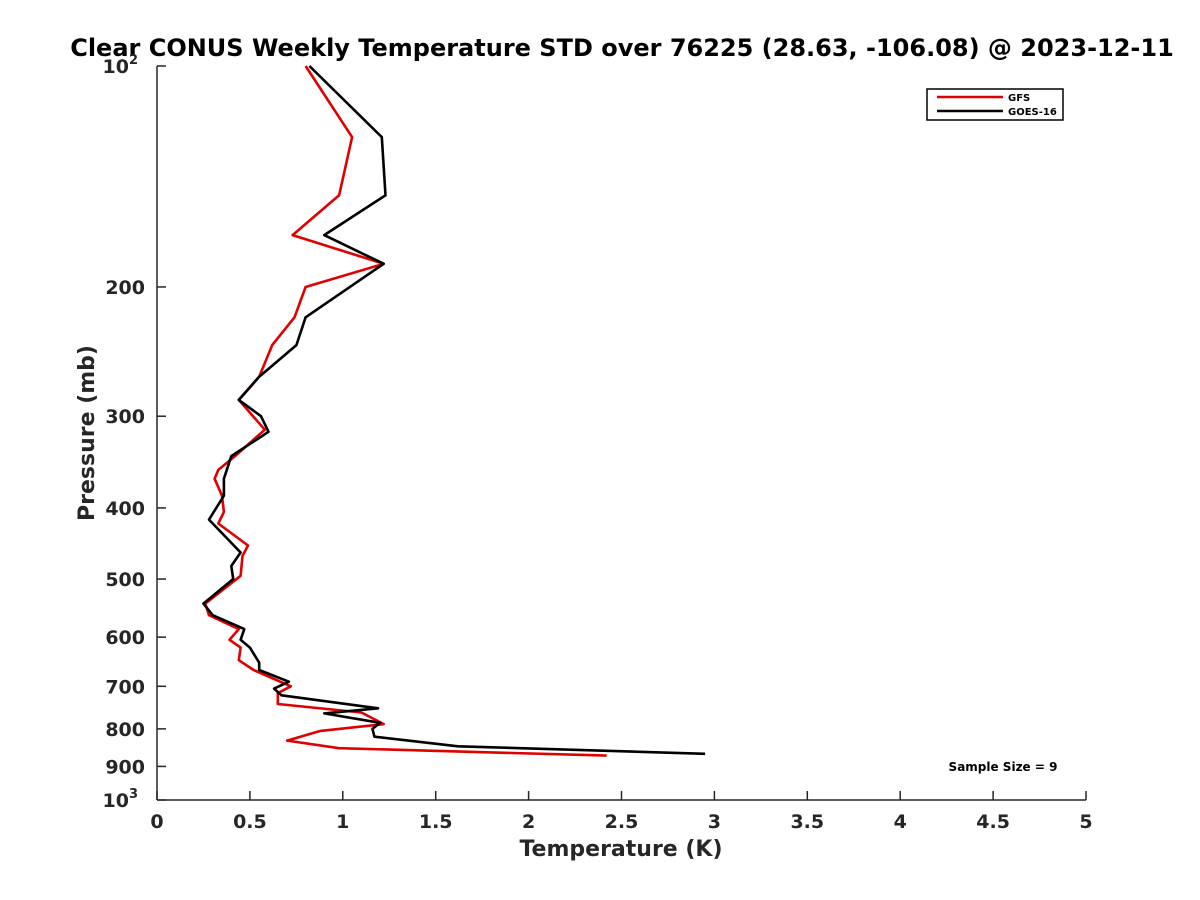  I want to click on y-tick-label: 900, so click(125, 767).